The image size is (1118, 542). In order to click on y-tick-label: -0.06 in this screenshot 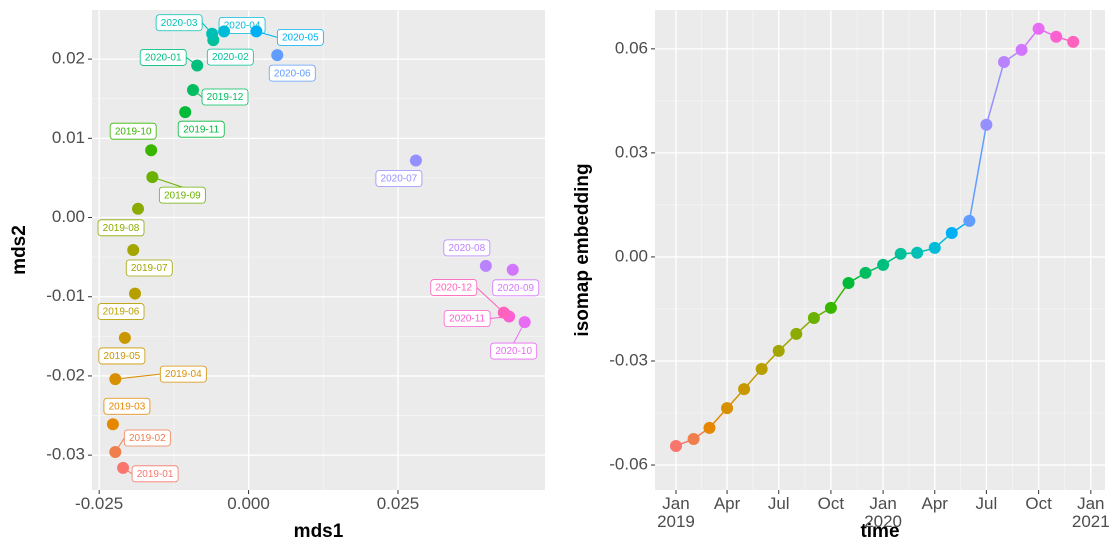, I will do `click(628, 464)`.